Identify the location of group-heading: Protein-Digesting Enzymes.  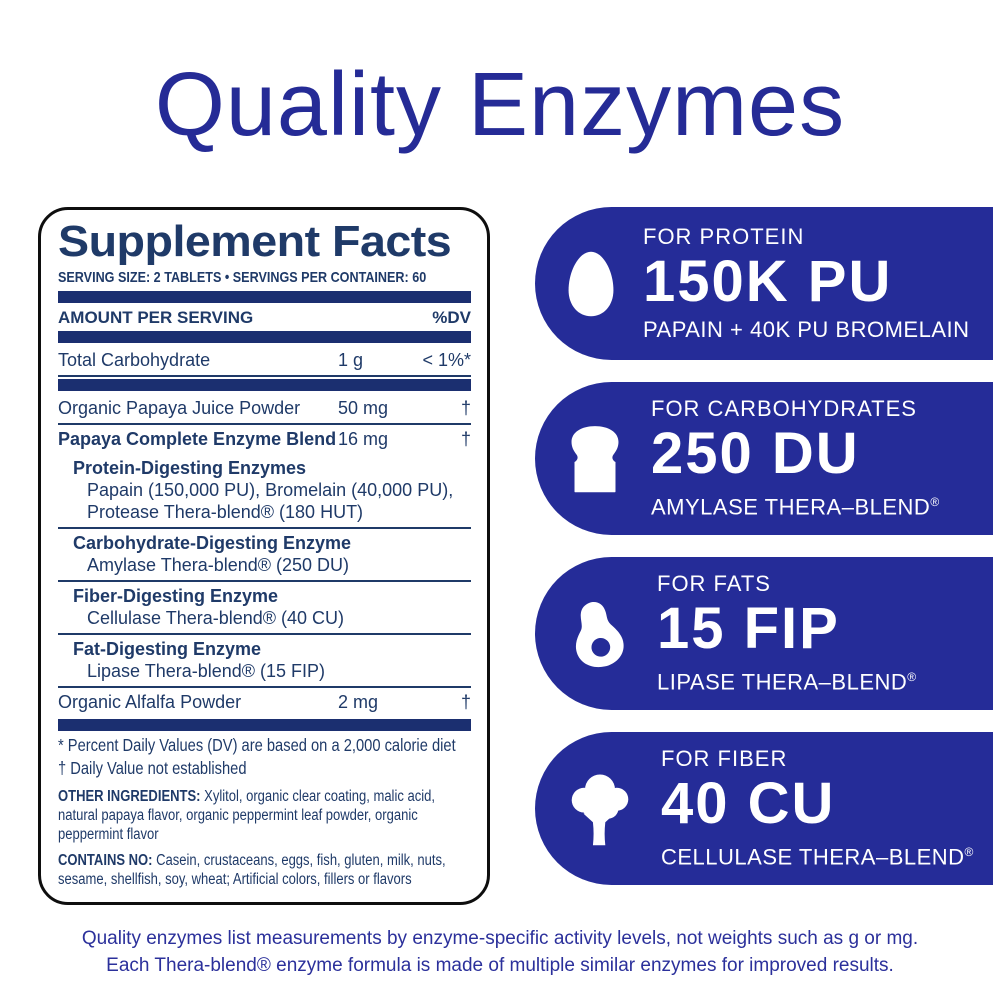
(190, 468).